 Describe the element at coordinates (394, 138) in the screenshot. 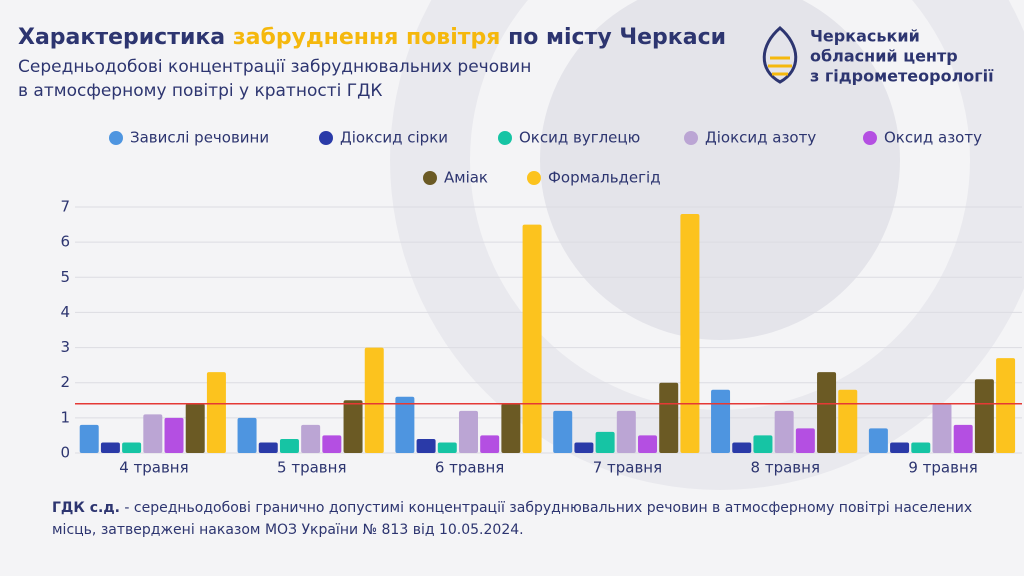

I see `legend-label: Діоксид сірки` at that location.